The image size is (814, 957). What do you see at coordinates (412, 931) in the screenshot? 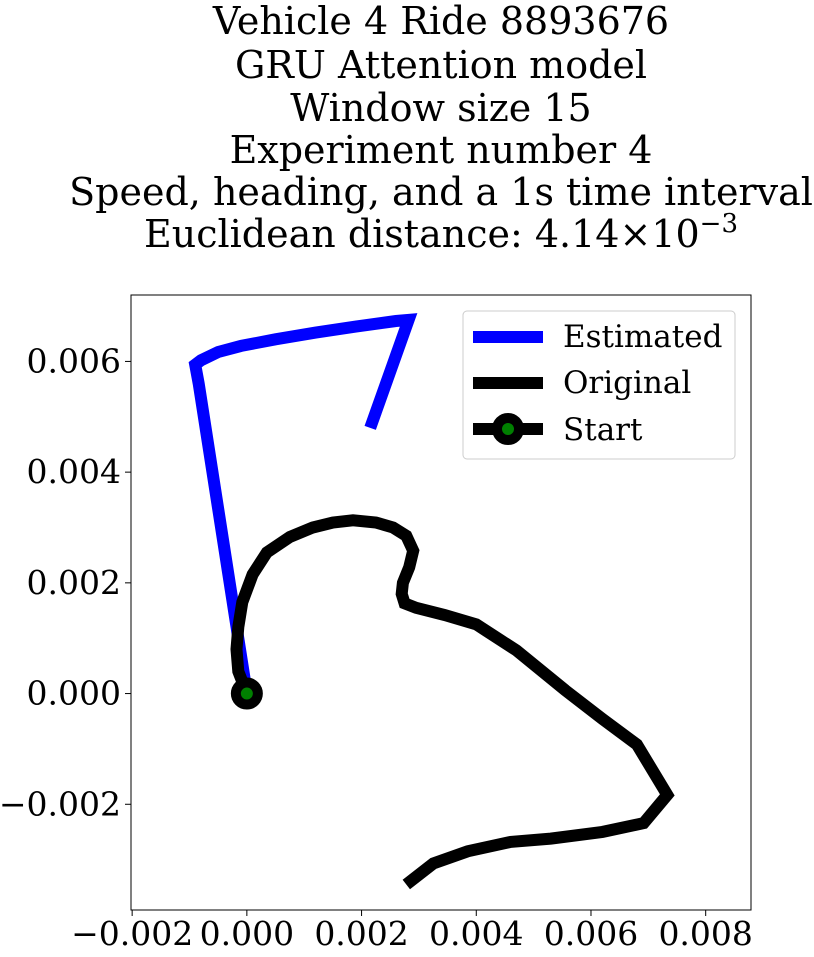
I see `x-axis: −0.002 0.000 0.002 0.004 0.006 0.008` at bounding box center [412, 931].